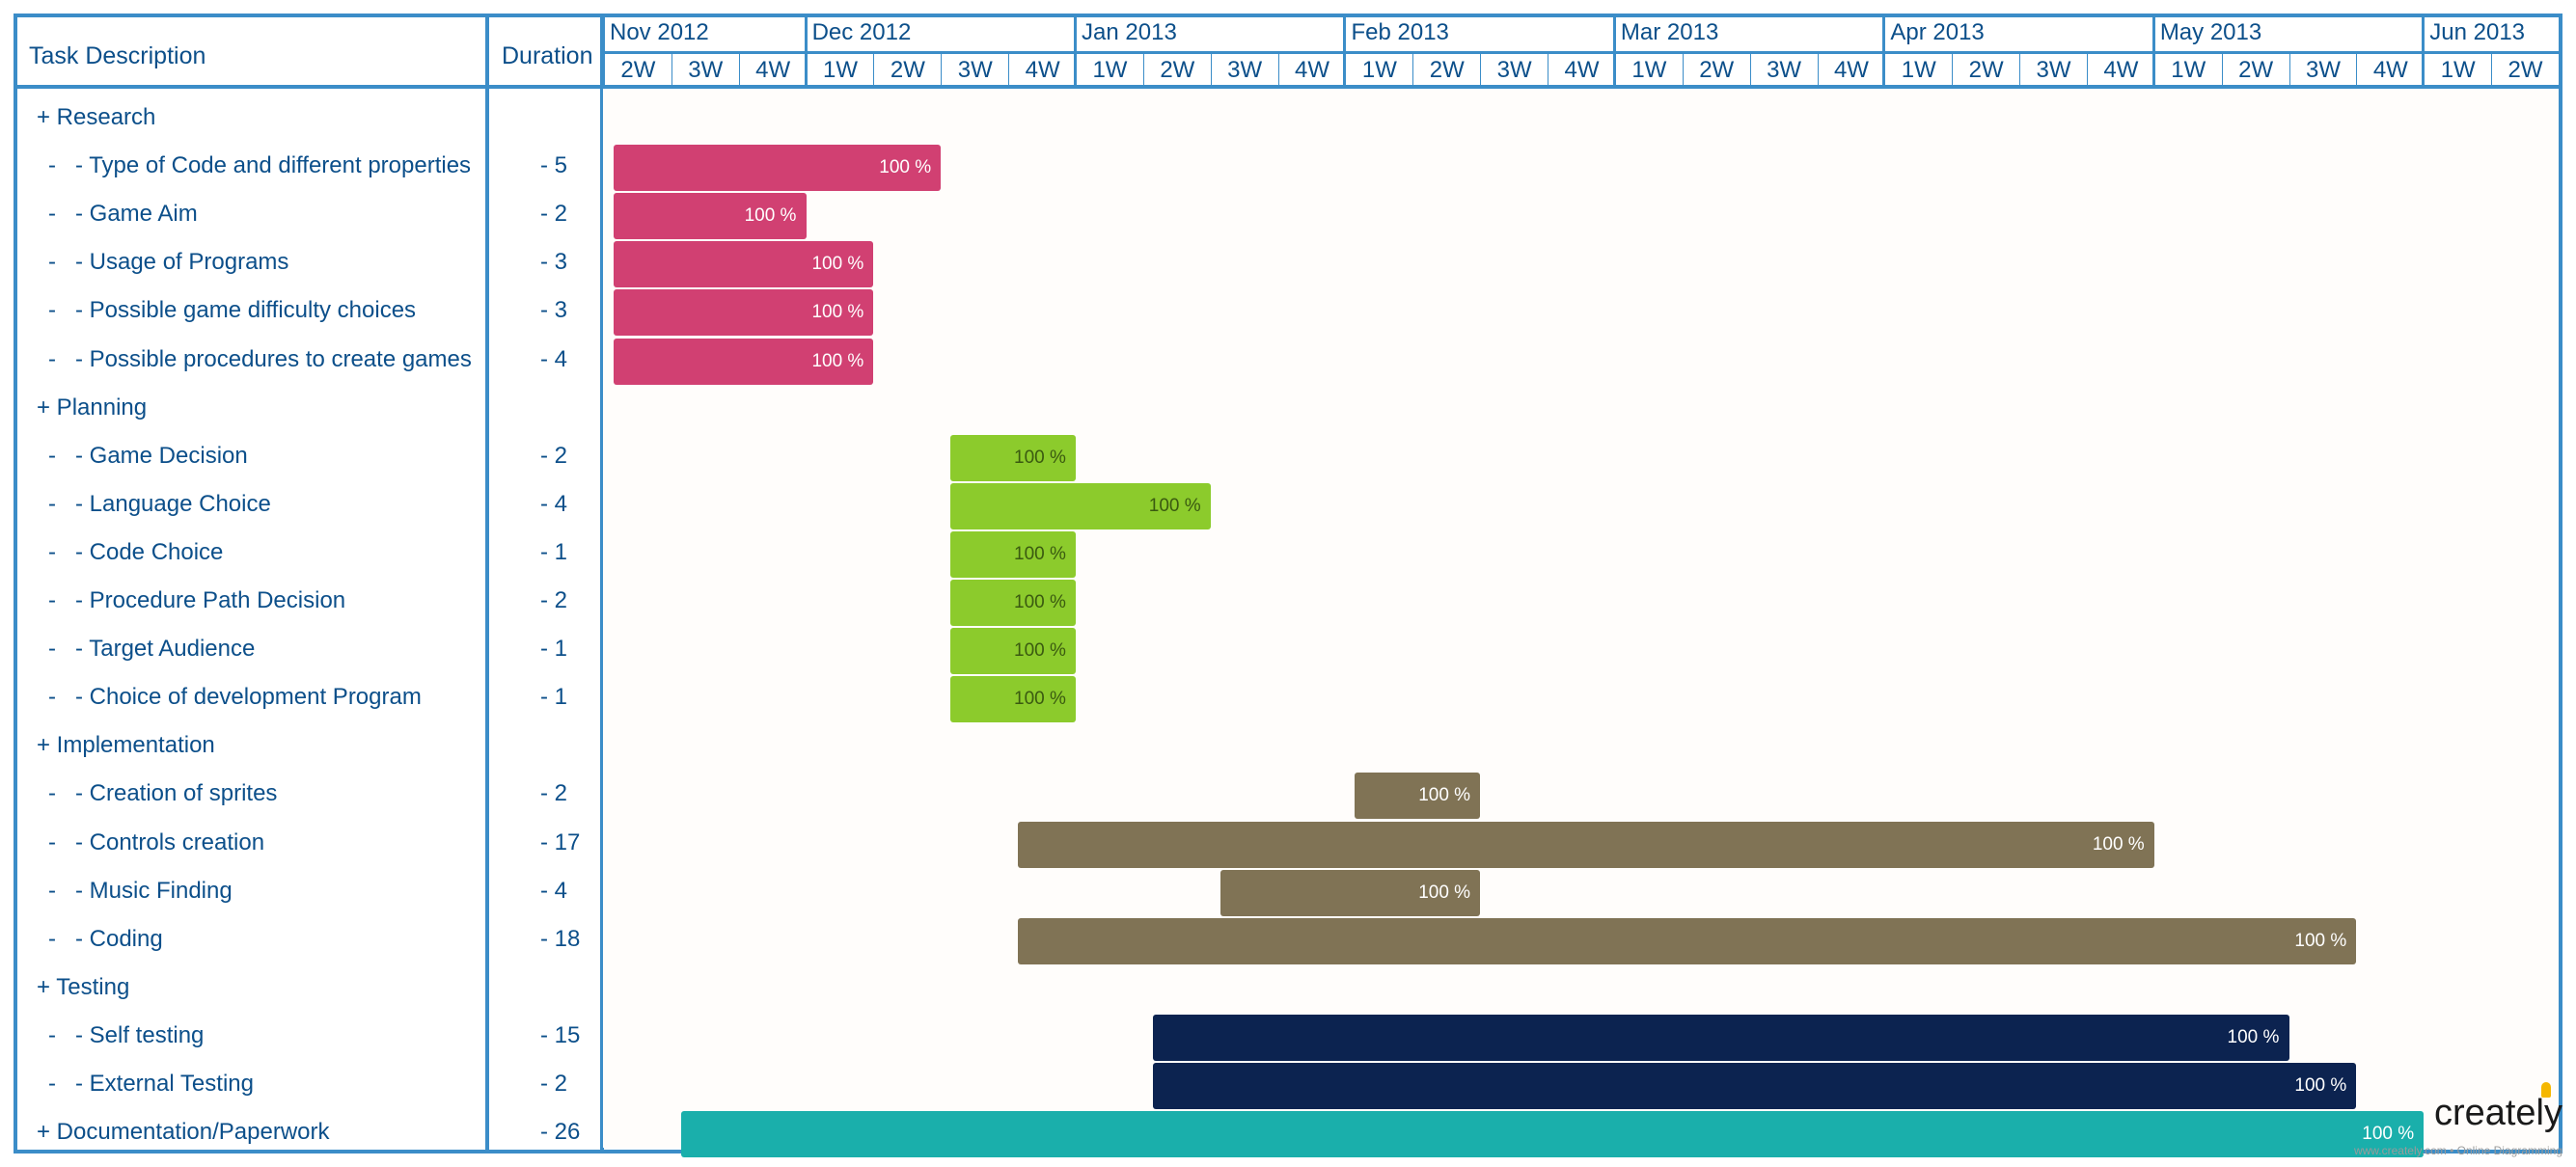 This screenshot has width=2576, height=1167. Describe the element at coordinates (602, 583) in the screenshot. I see `duration-column-divider-right` at that location.